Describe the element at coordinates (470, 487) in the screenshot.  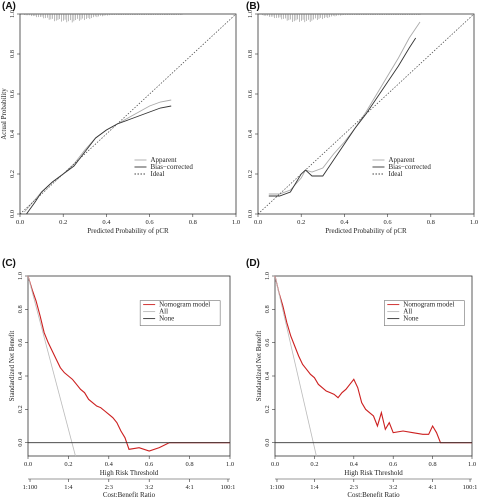
I see `x2-tick-label: 100:1` at that location.